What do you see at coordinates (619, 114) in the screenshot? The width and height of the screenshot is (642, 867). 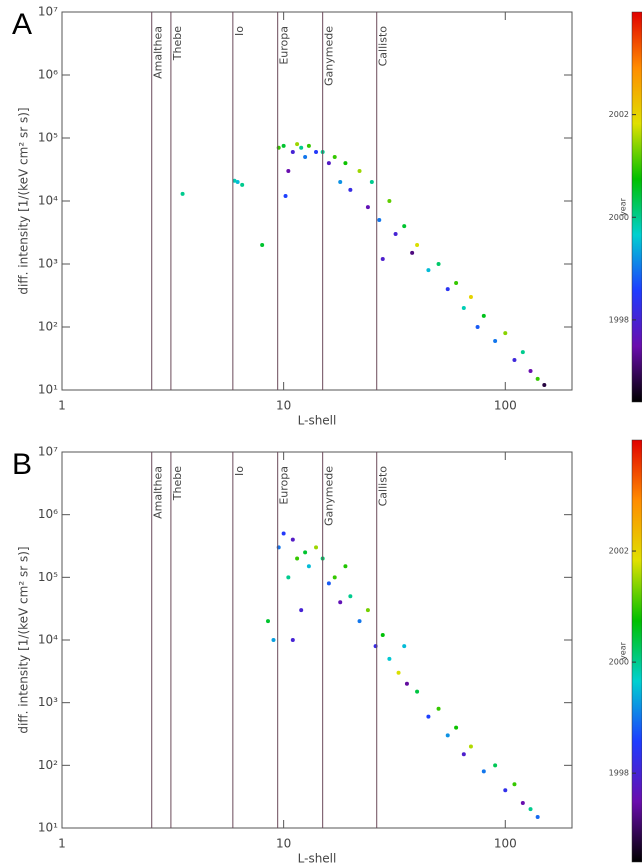 I see `colorbar-tick-label: 2002` at bounding box center [619, 114].